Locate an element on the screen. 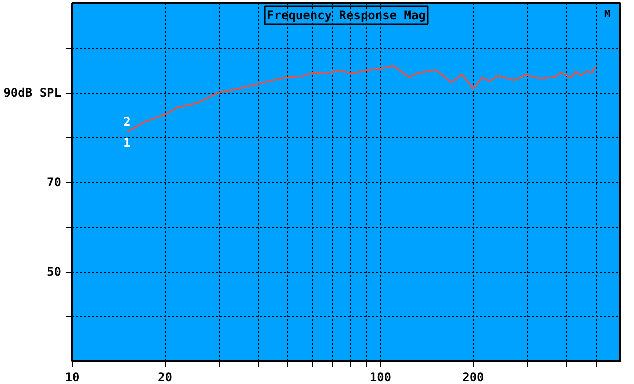 Image resolution: width=634 pixels, height=384 pixels. x-tick-label: 100 is located at coordinates (381, 377).